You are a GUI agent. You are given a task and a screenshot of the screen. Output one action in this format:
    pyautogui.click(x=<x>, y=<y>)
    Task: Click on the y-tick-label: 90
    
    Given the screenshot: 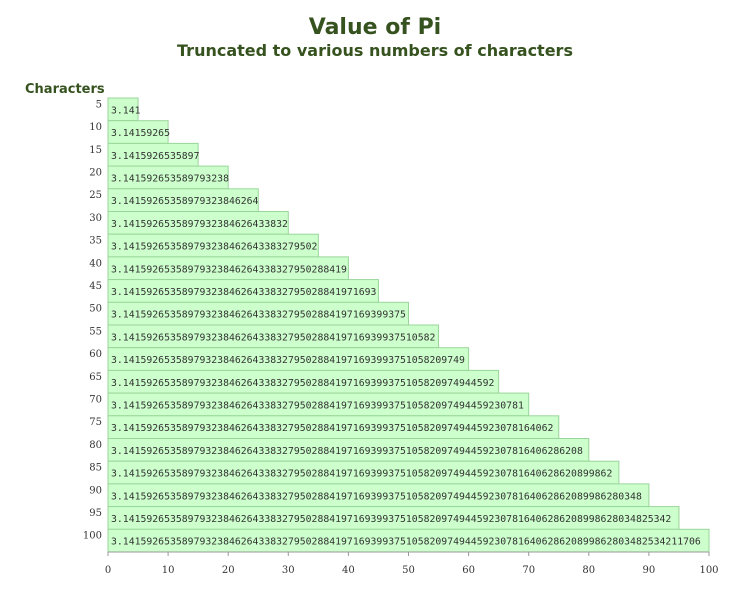 What is the action you would take?
    pyautogui.click(x=95, y=490)
    